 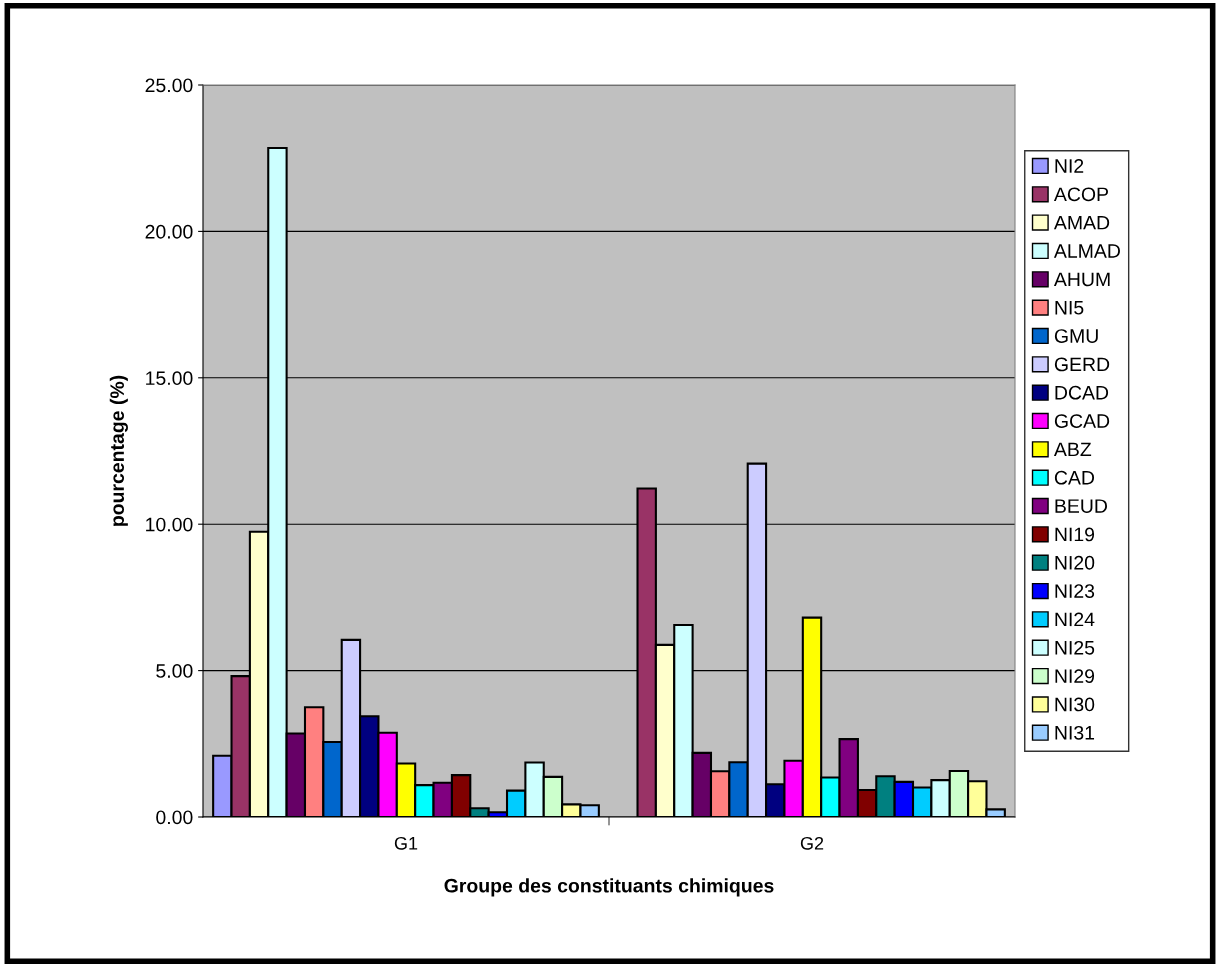 I want to click on legend-label: GMU, so click(x=1076, y=336).